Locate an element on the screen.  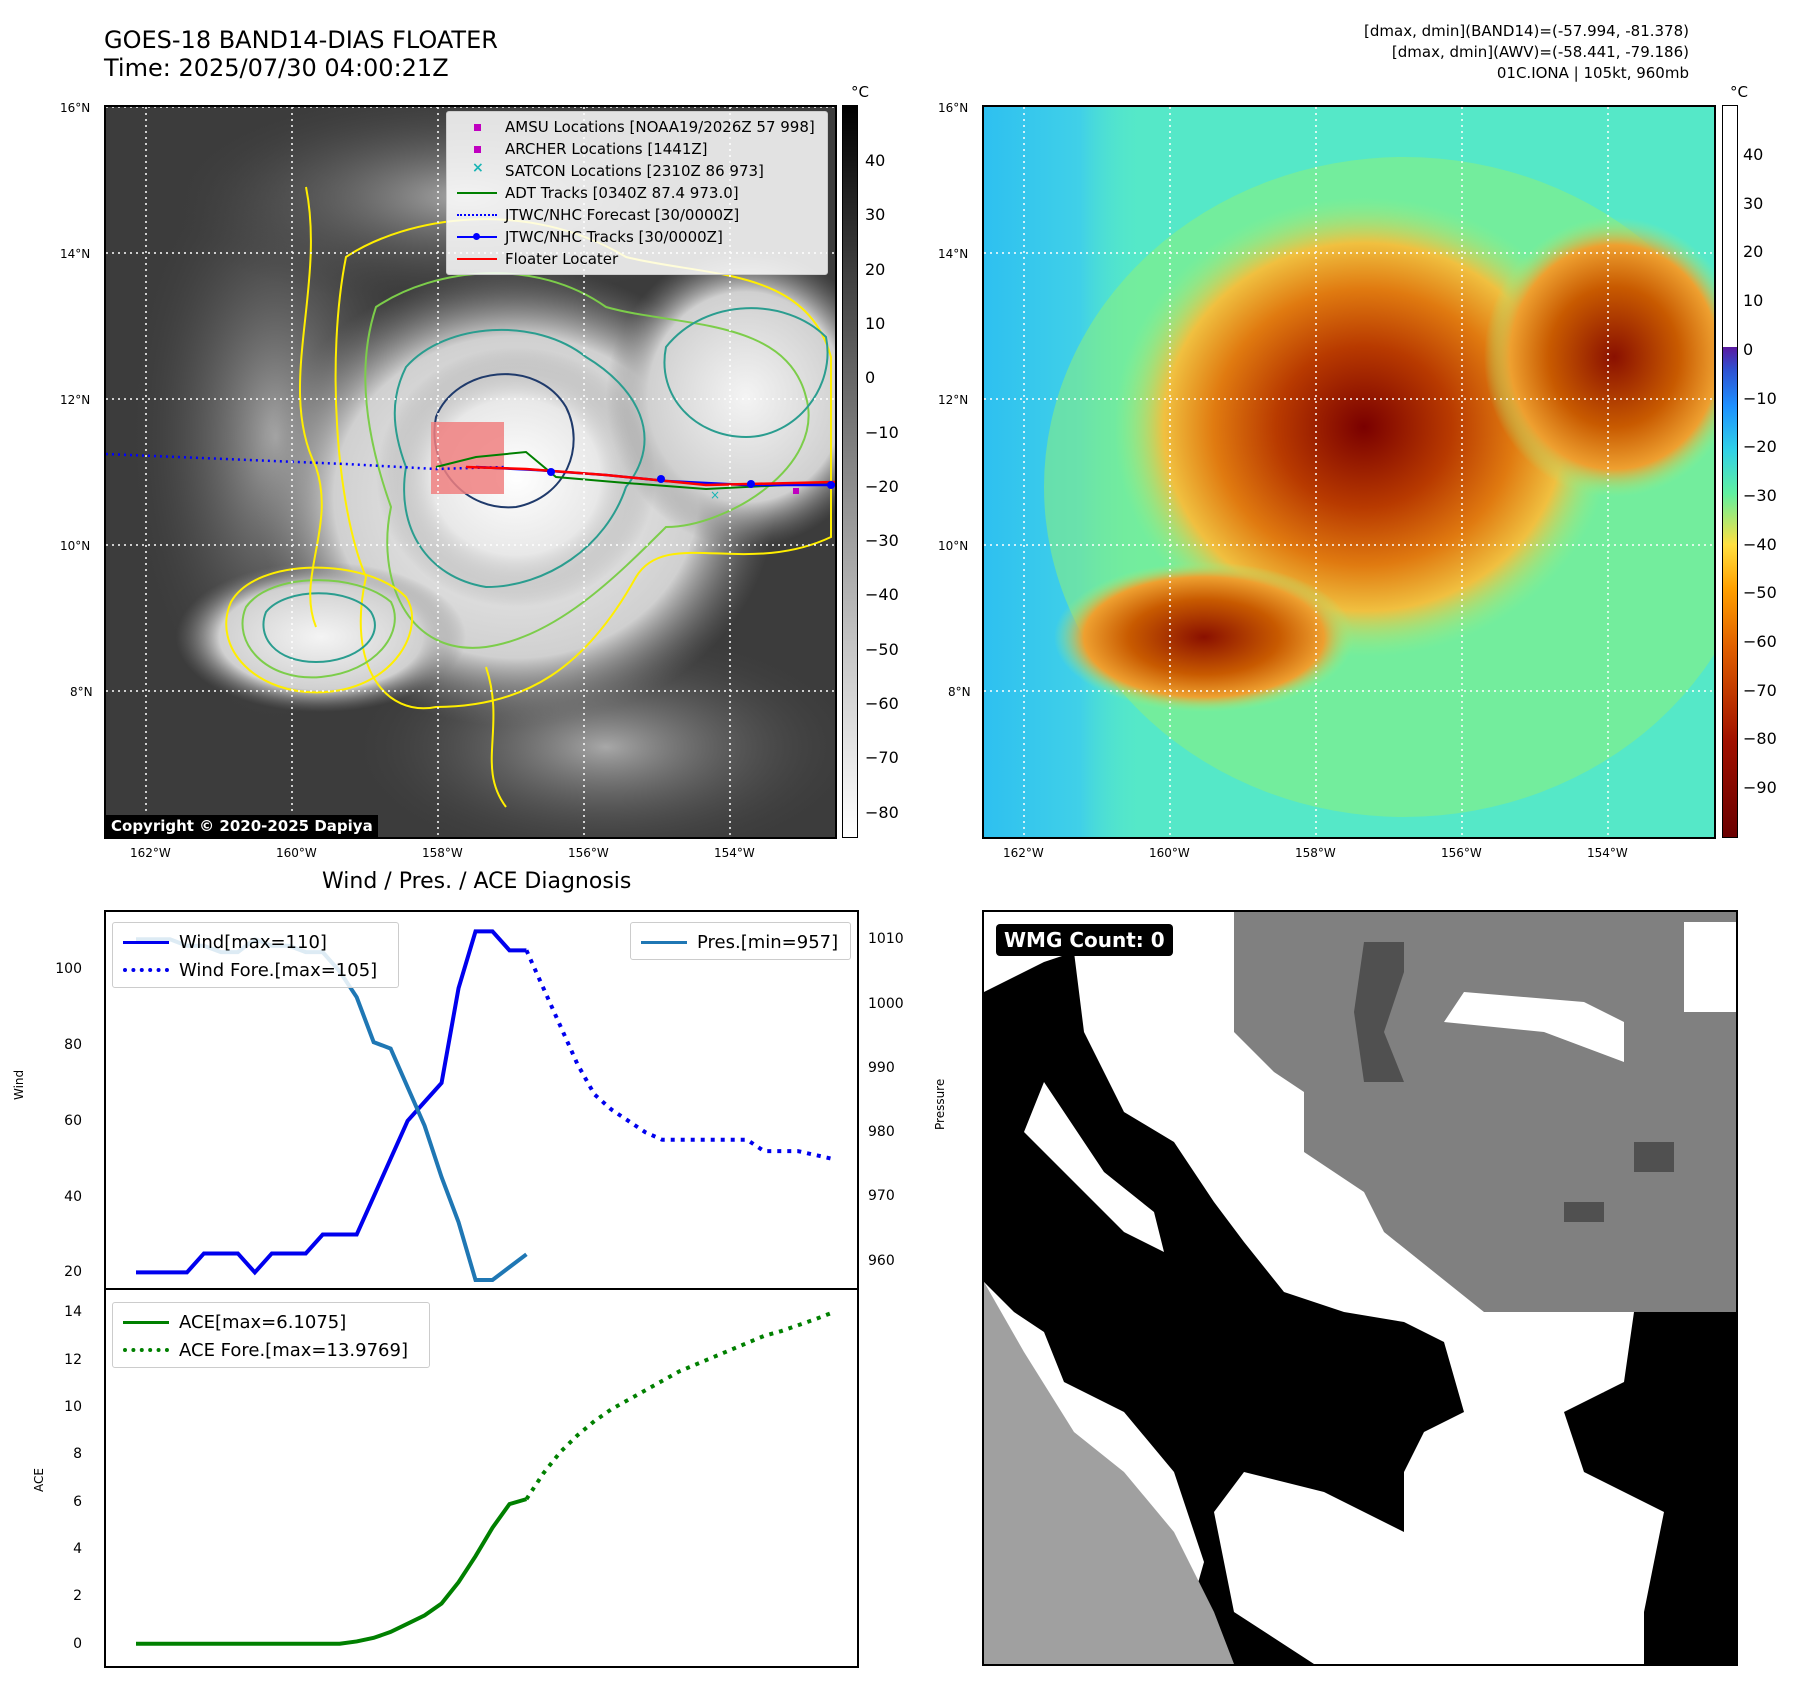
legend-item-satcon: SATCON Locations [2310Z 86 973] is located at coordinates (634, 171).